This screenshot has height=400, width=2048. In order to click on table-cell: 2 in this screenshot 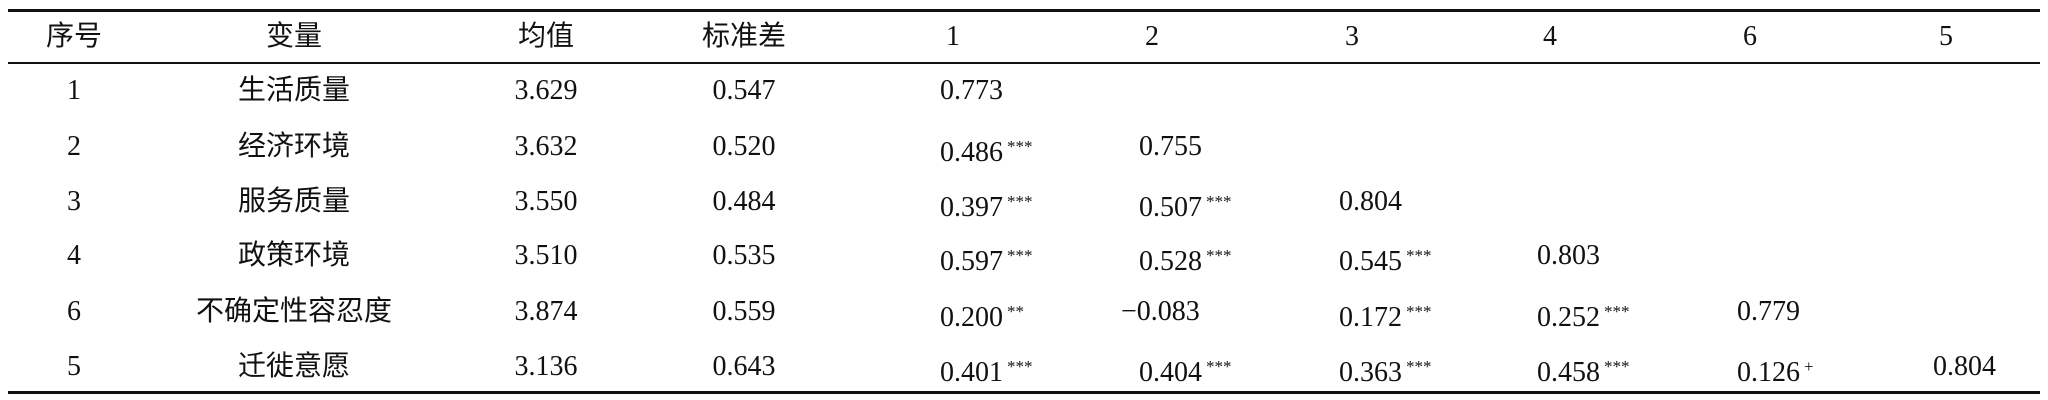, I will do `click(74, 146)`.